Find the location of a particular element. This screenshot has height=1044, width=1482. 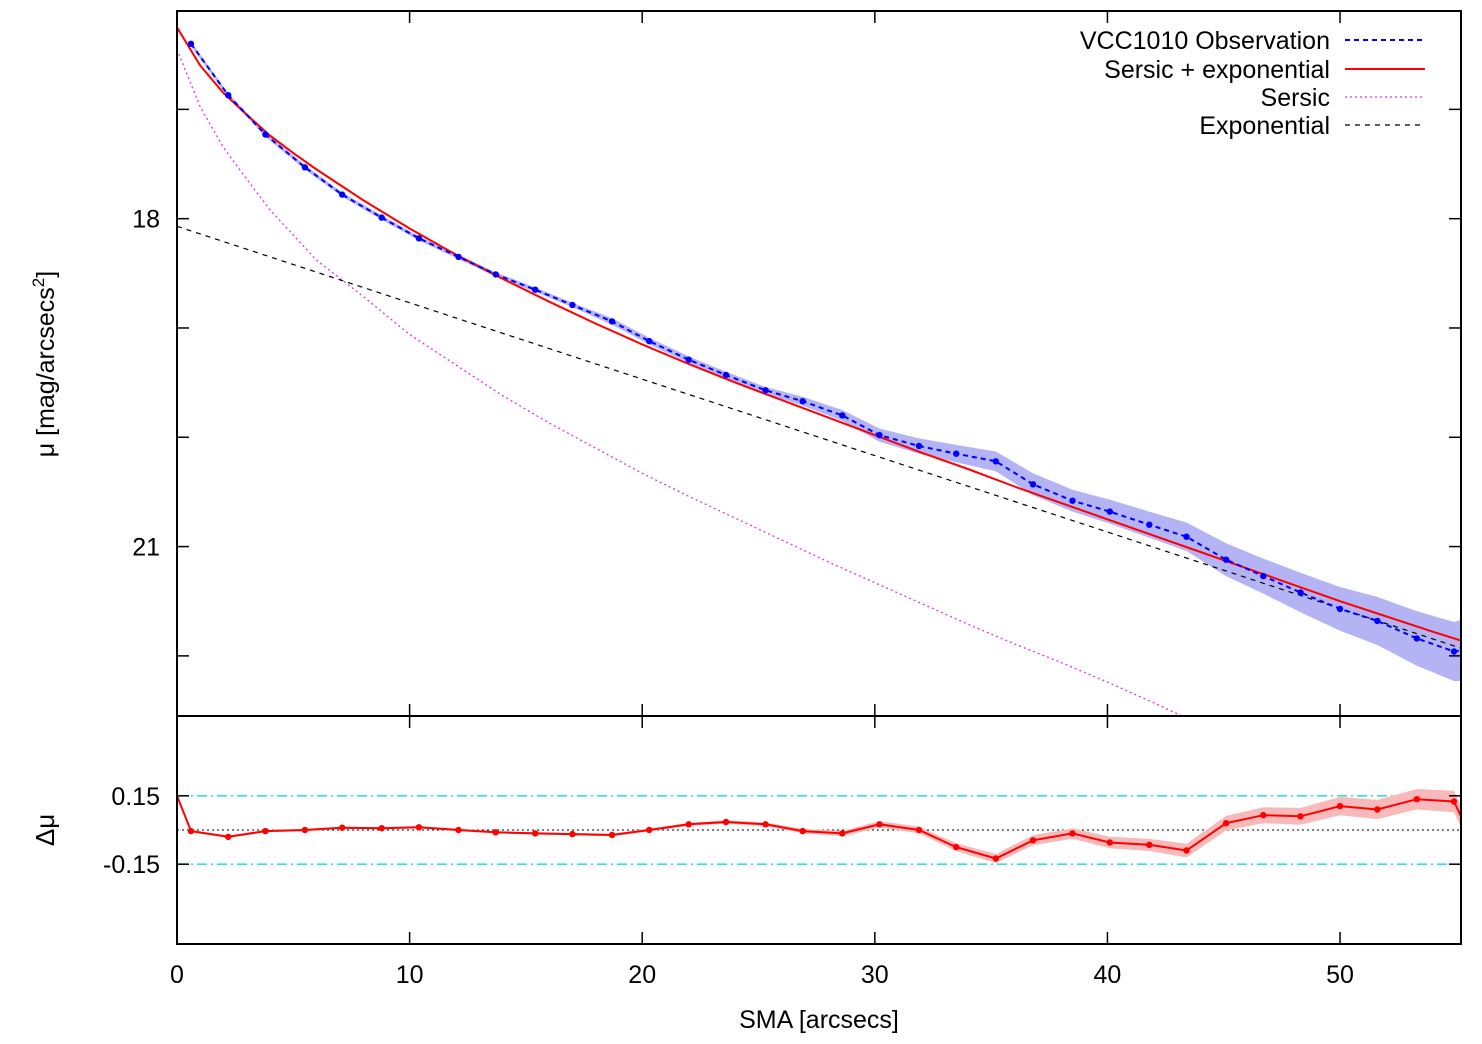

legend-entry-fit: Sersic + exponential is located at coordinates (1264, 70).